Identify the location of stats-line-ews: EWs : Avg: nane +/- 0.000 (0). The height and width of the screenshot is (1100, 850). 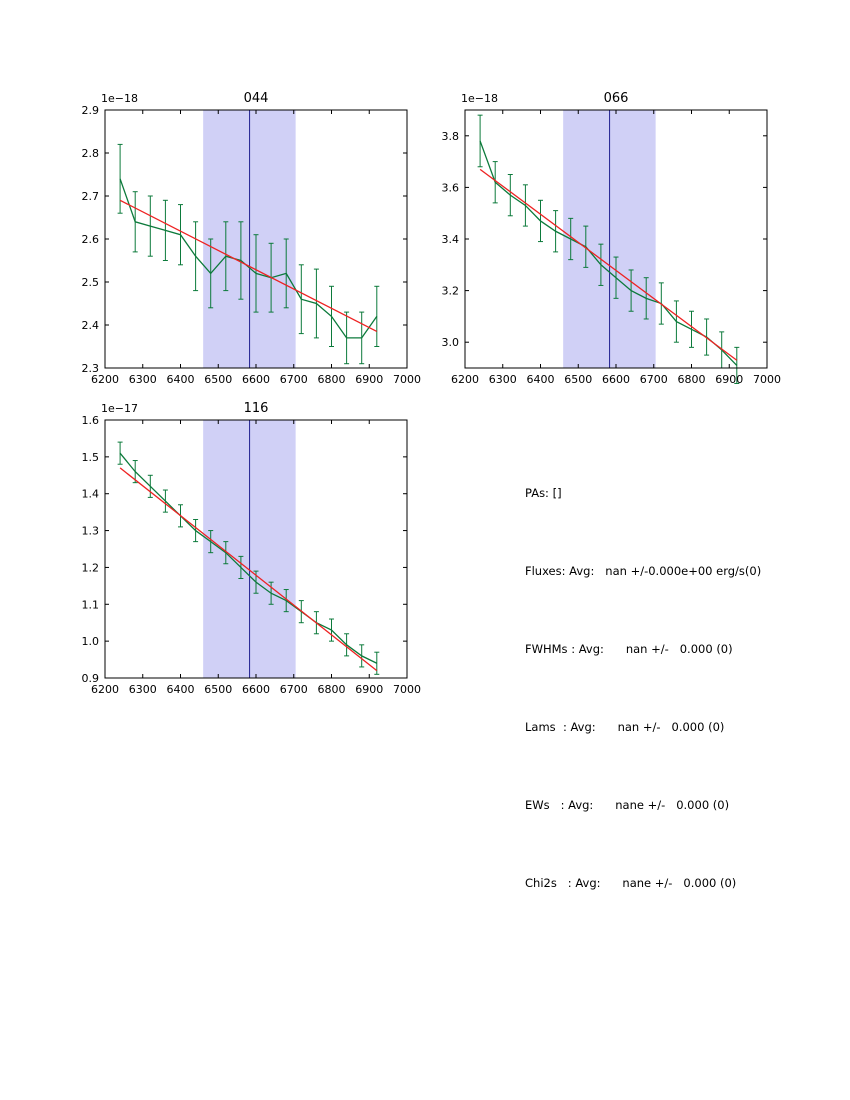
(627, 805).